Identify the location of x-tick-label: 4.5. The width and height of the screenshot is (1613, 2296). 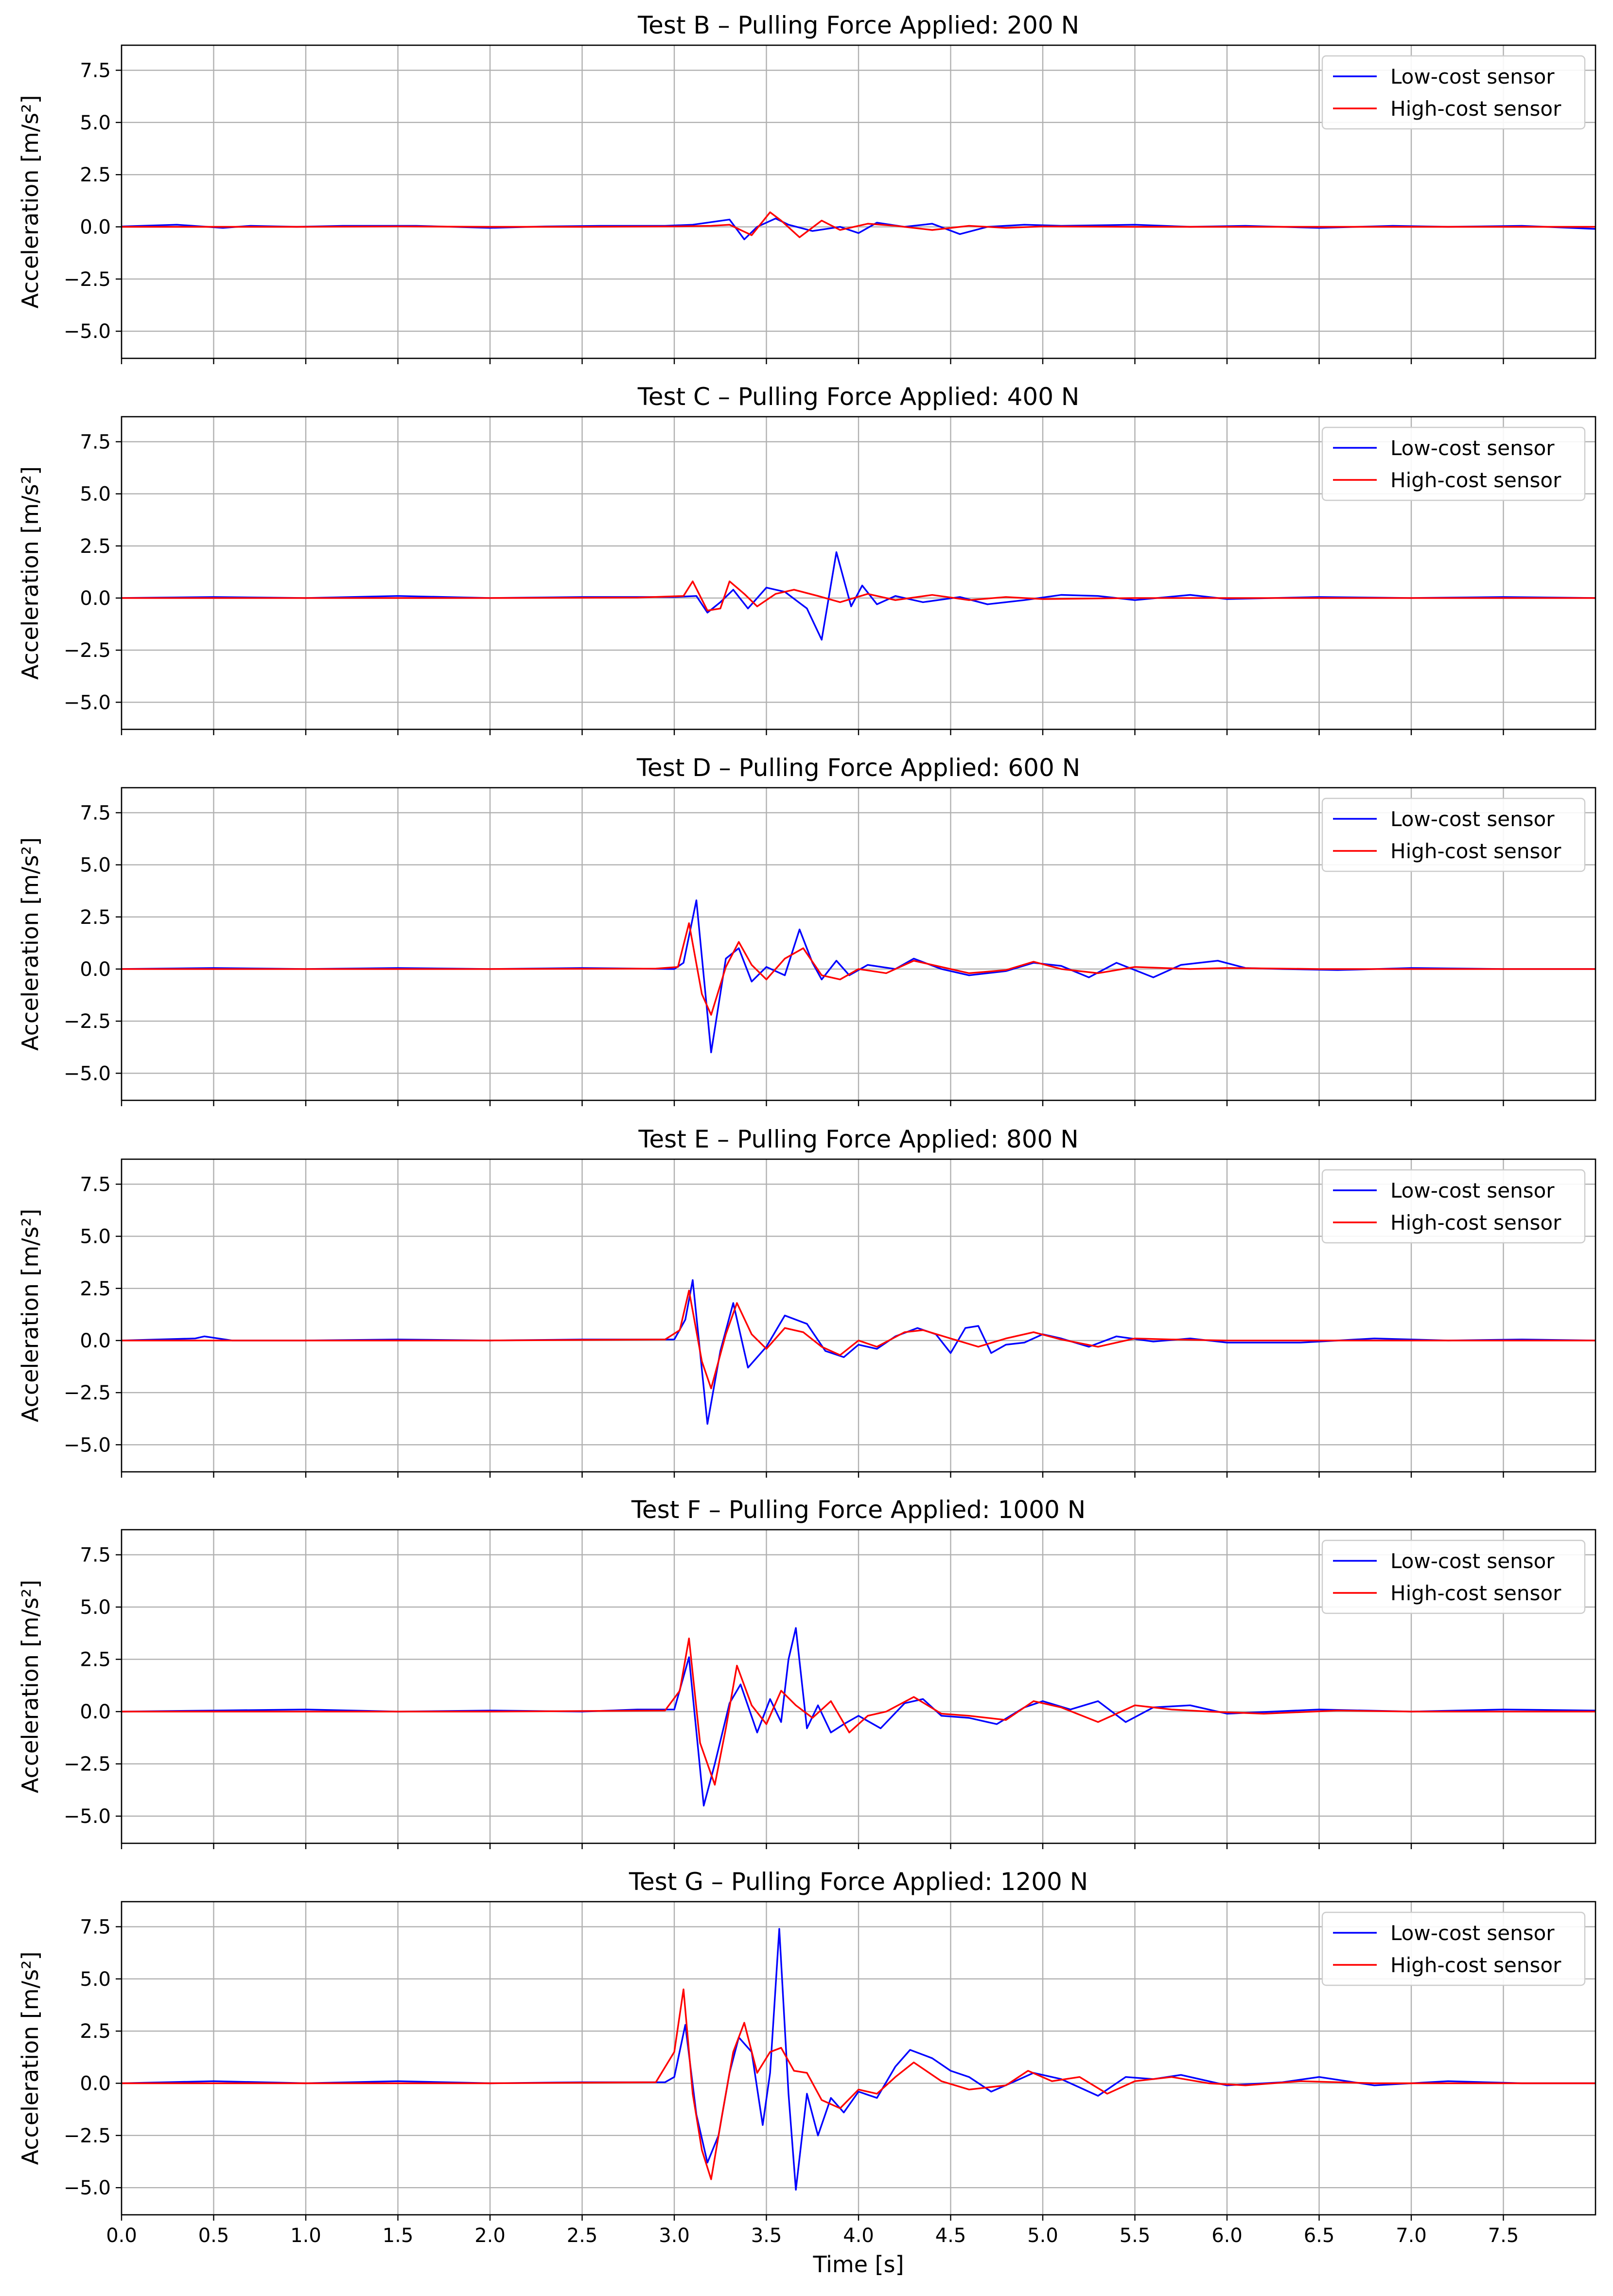
(950, 2236).